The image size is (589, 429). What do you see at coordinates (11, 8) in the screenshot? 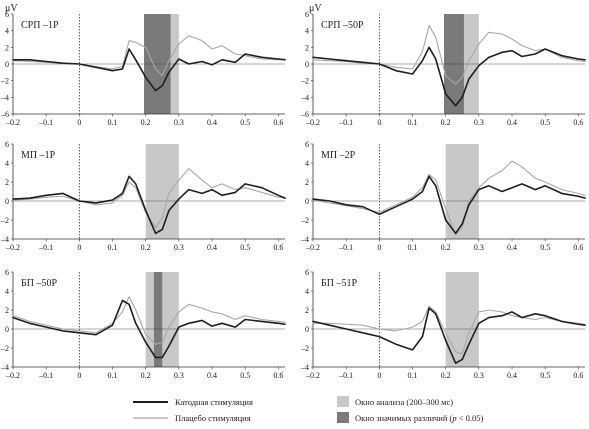
I see `unit-label-left: μV` at bounding box center [11, 8].